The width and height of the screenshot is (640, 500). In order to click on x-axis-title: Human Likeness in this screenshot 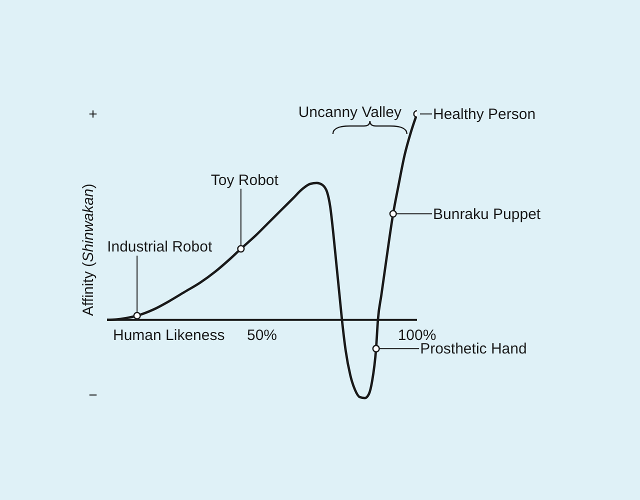, I will do `click(169, 335)`.